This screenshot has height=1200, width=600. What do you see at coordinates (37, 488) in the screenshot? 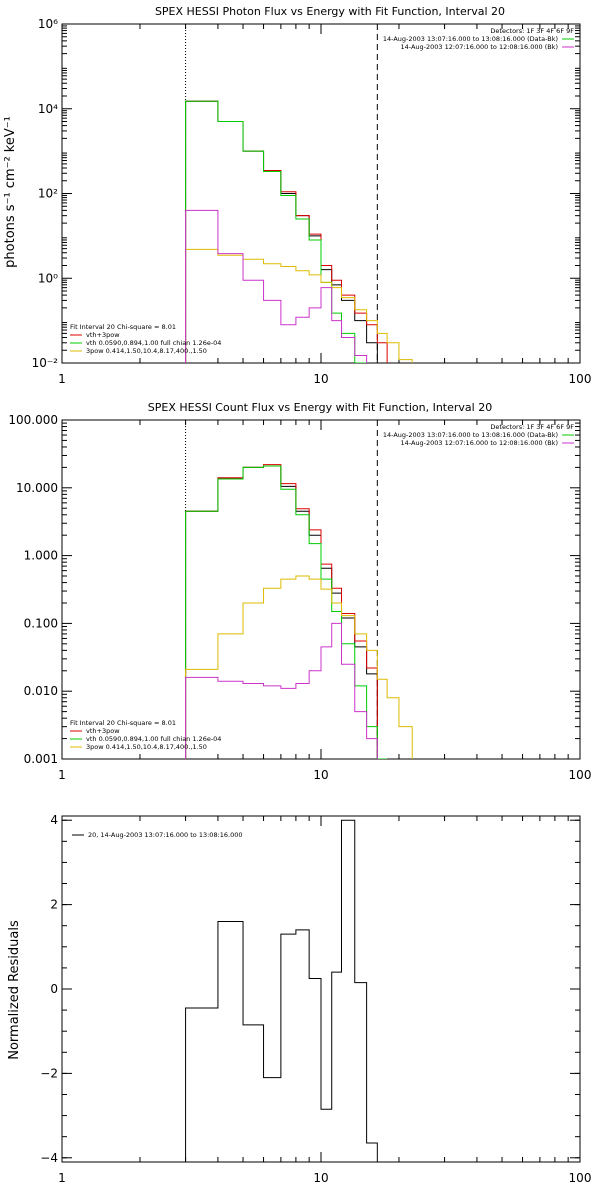
I see `count-y-tick-label: 10.000` at bounding box center [37, 488].